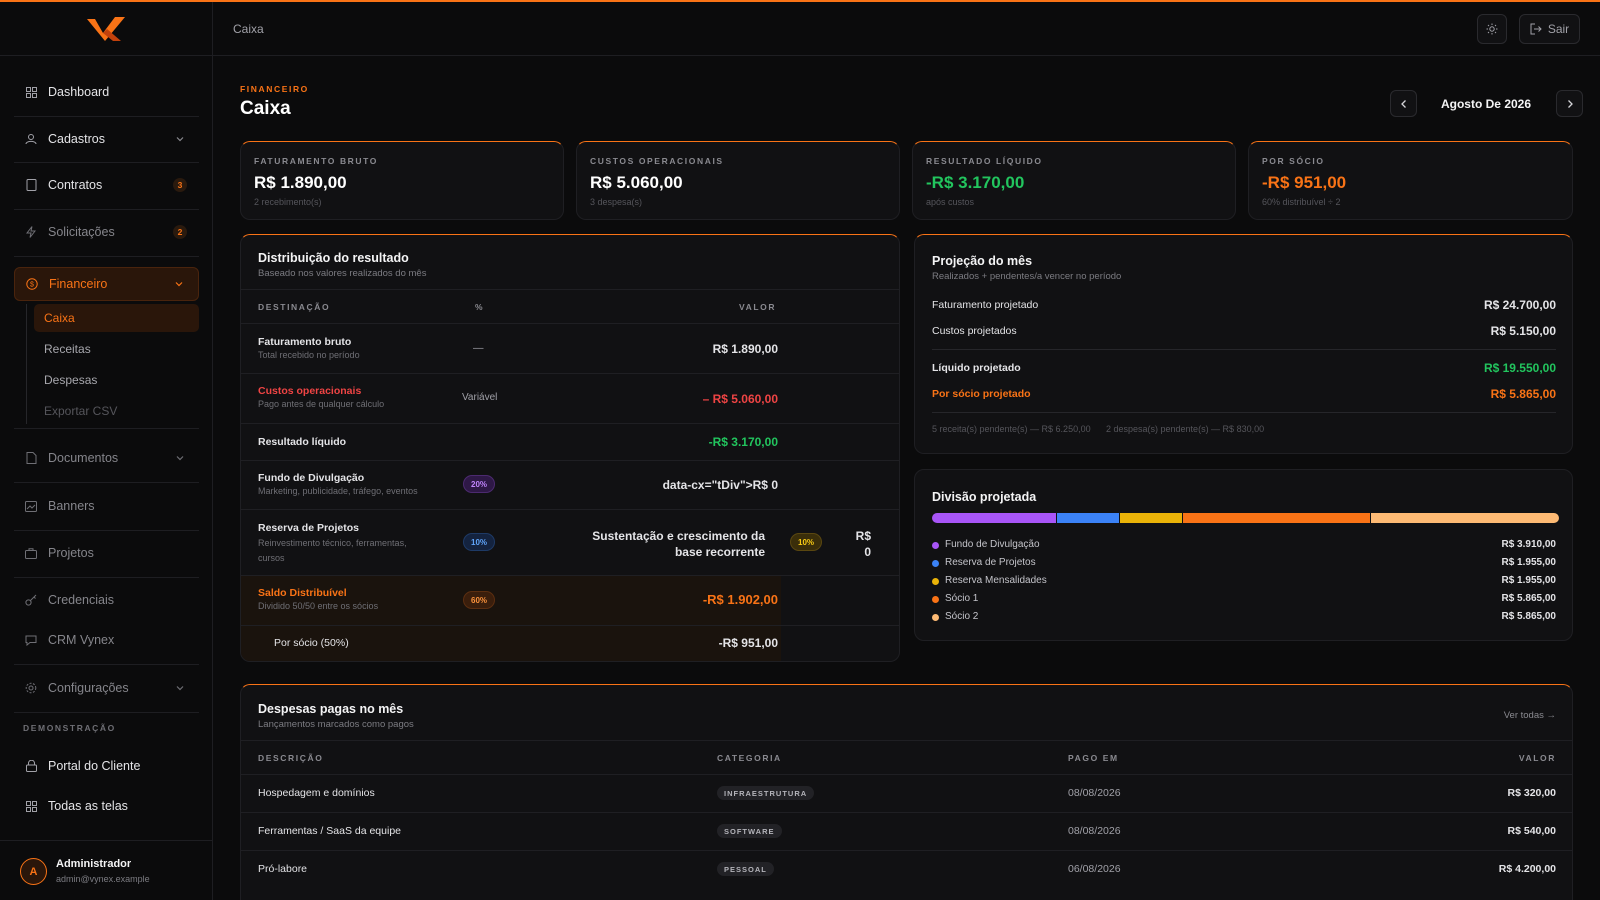 The width and height of the screenshot is (1600, 900). I want to click on card-title: Divisão projetada, so click(984, 497).